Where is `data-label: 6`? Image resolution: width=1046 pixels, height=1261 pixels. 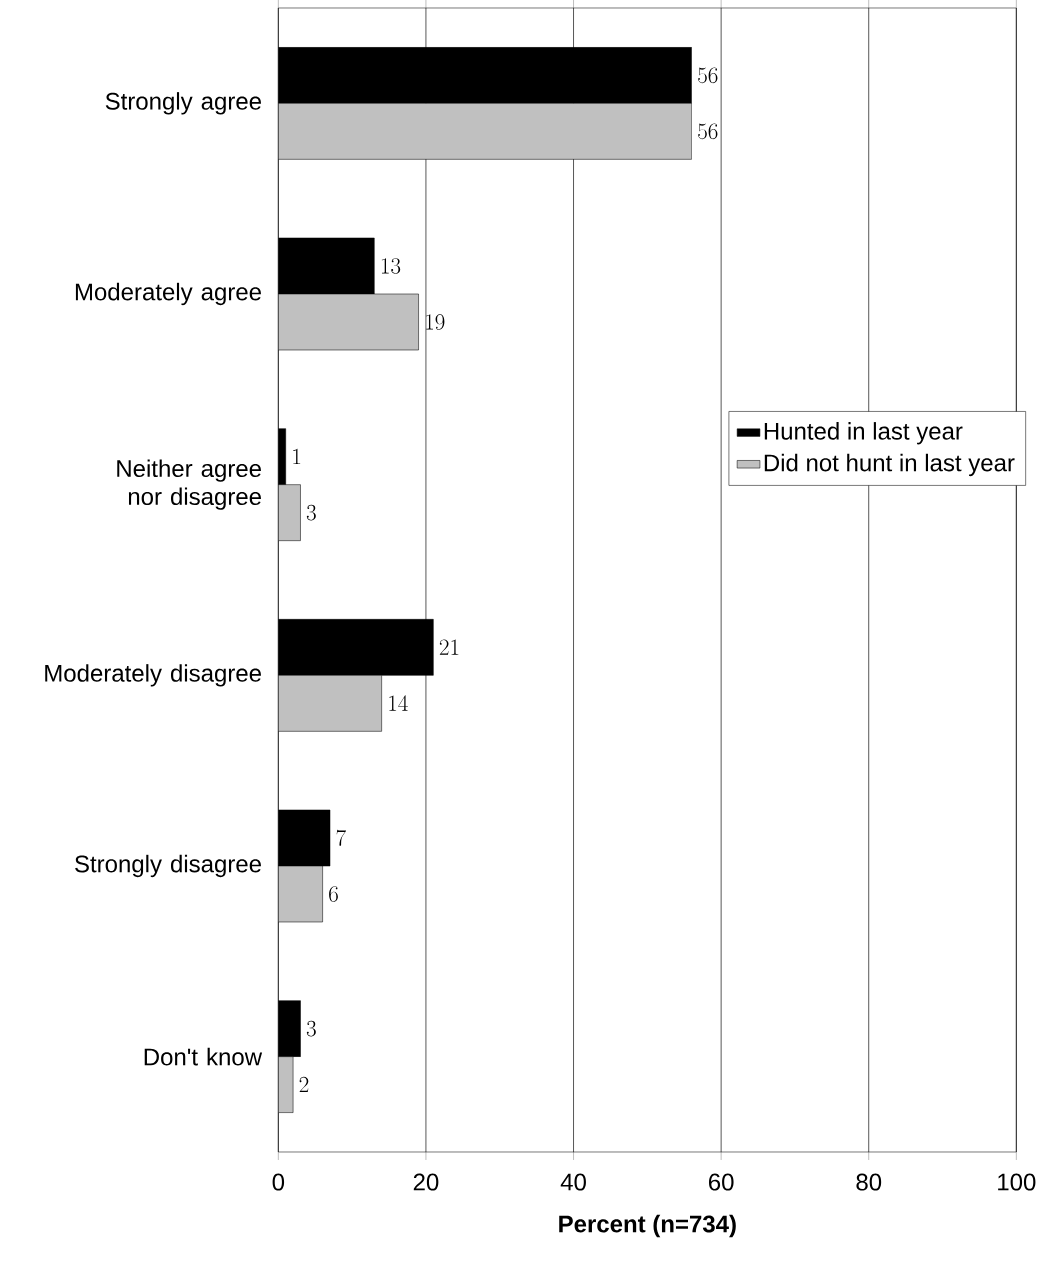 data-label: 6 is located at coordinates (333, 894).